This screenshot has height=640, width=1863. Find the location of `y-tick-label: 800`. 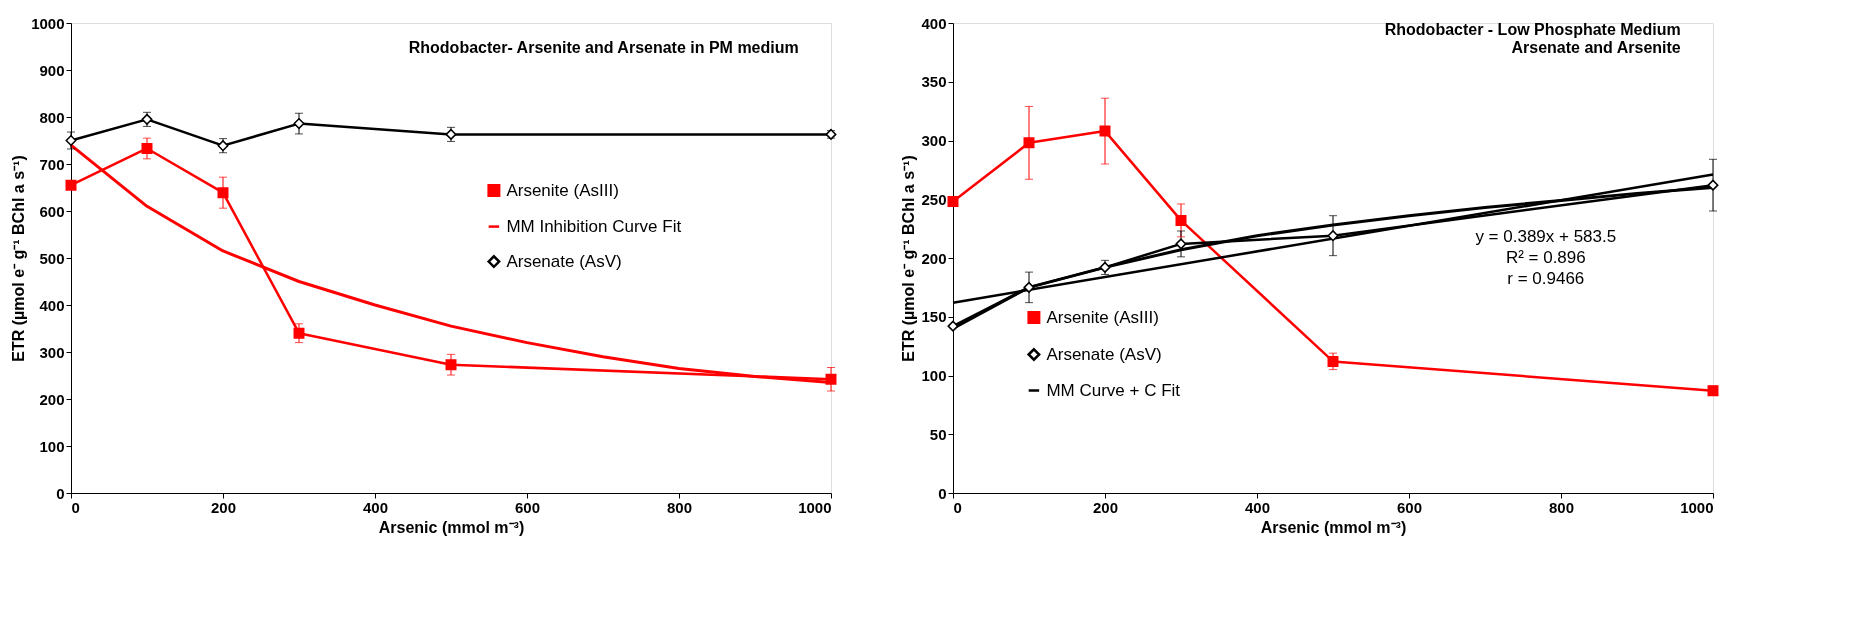

y-tick-label: 800 is located at coordinates (52, 117).